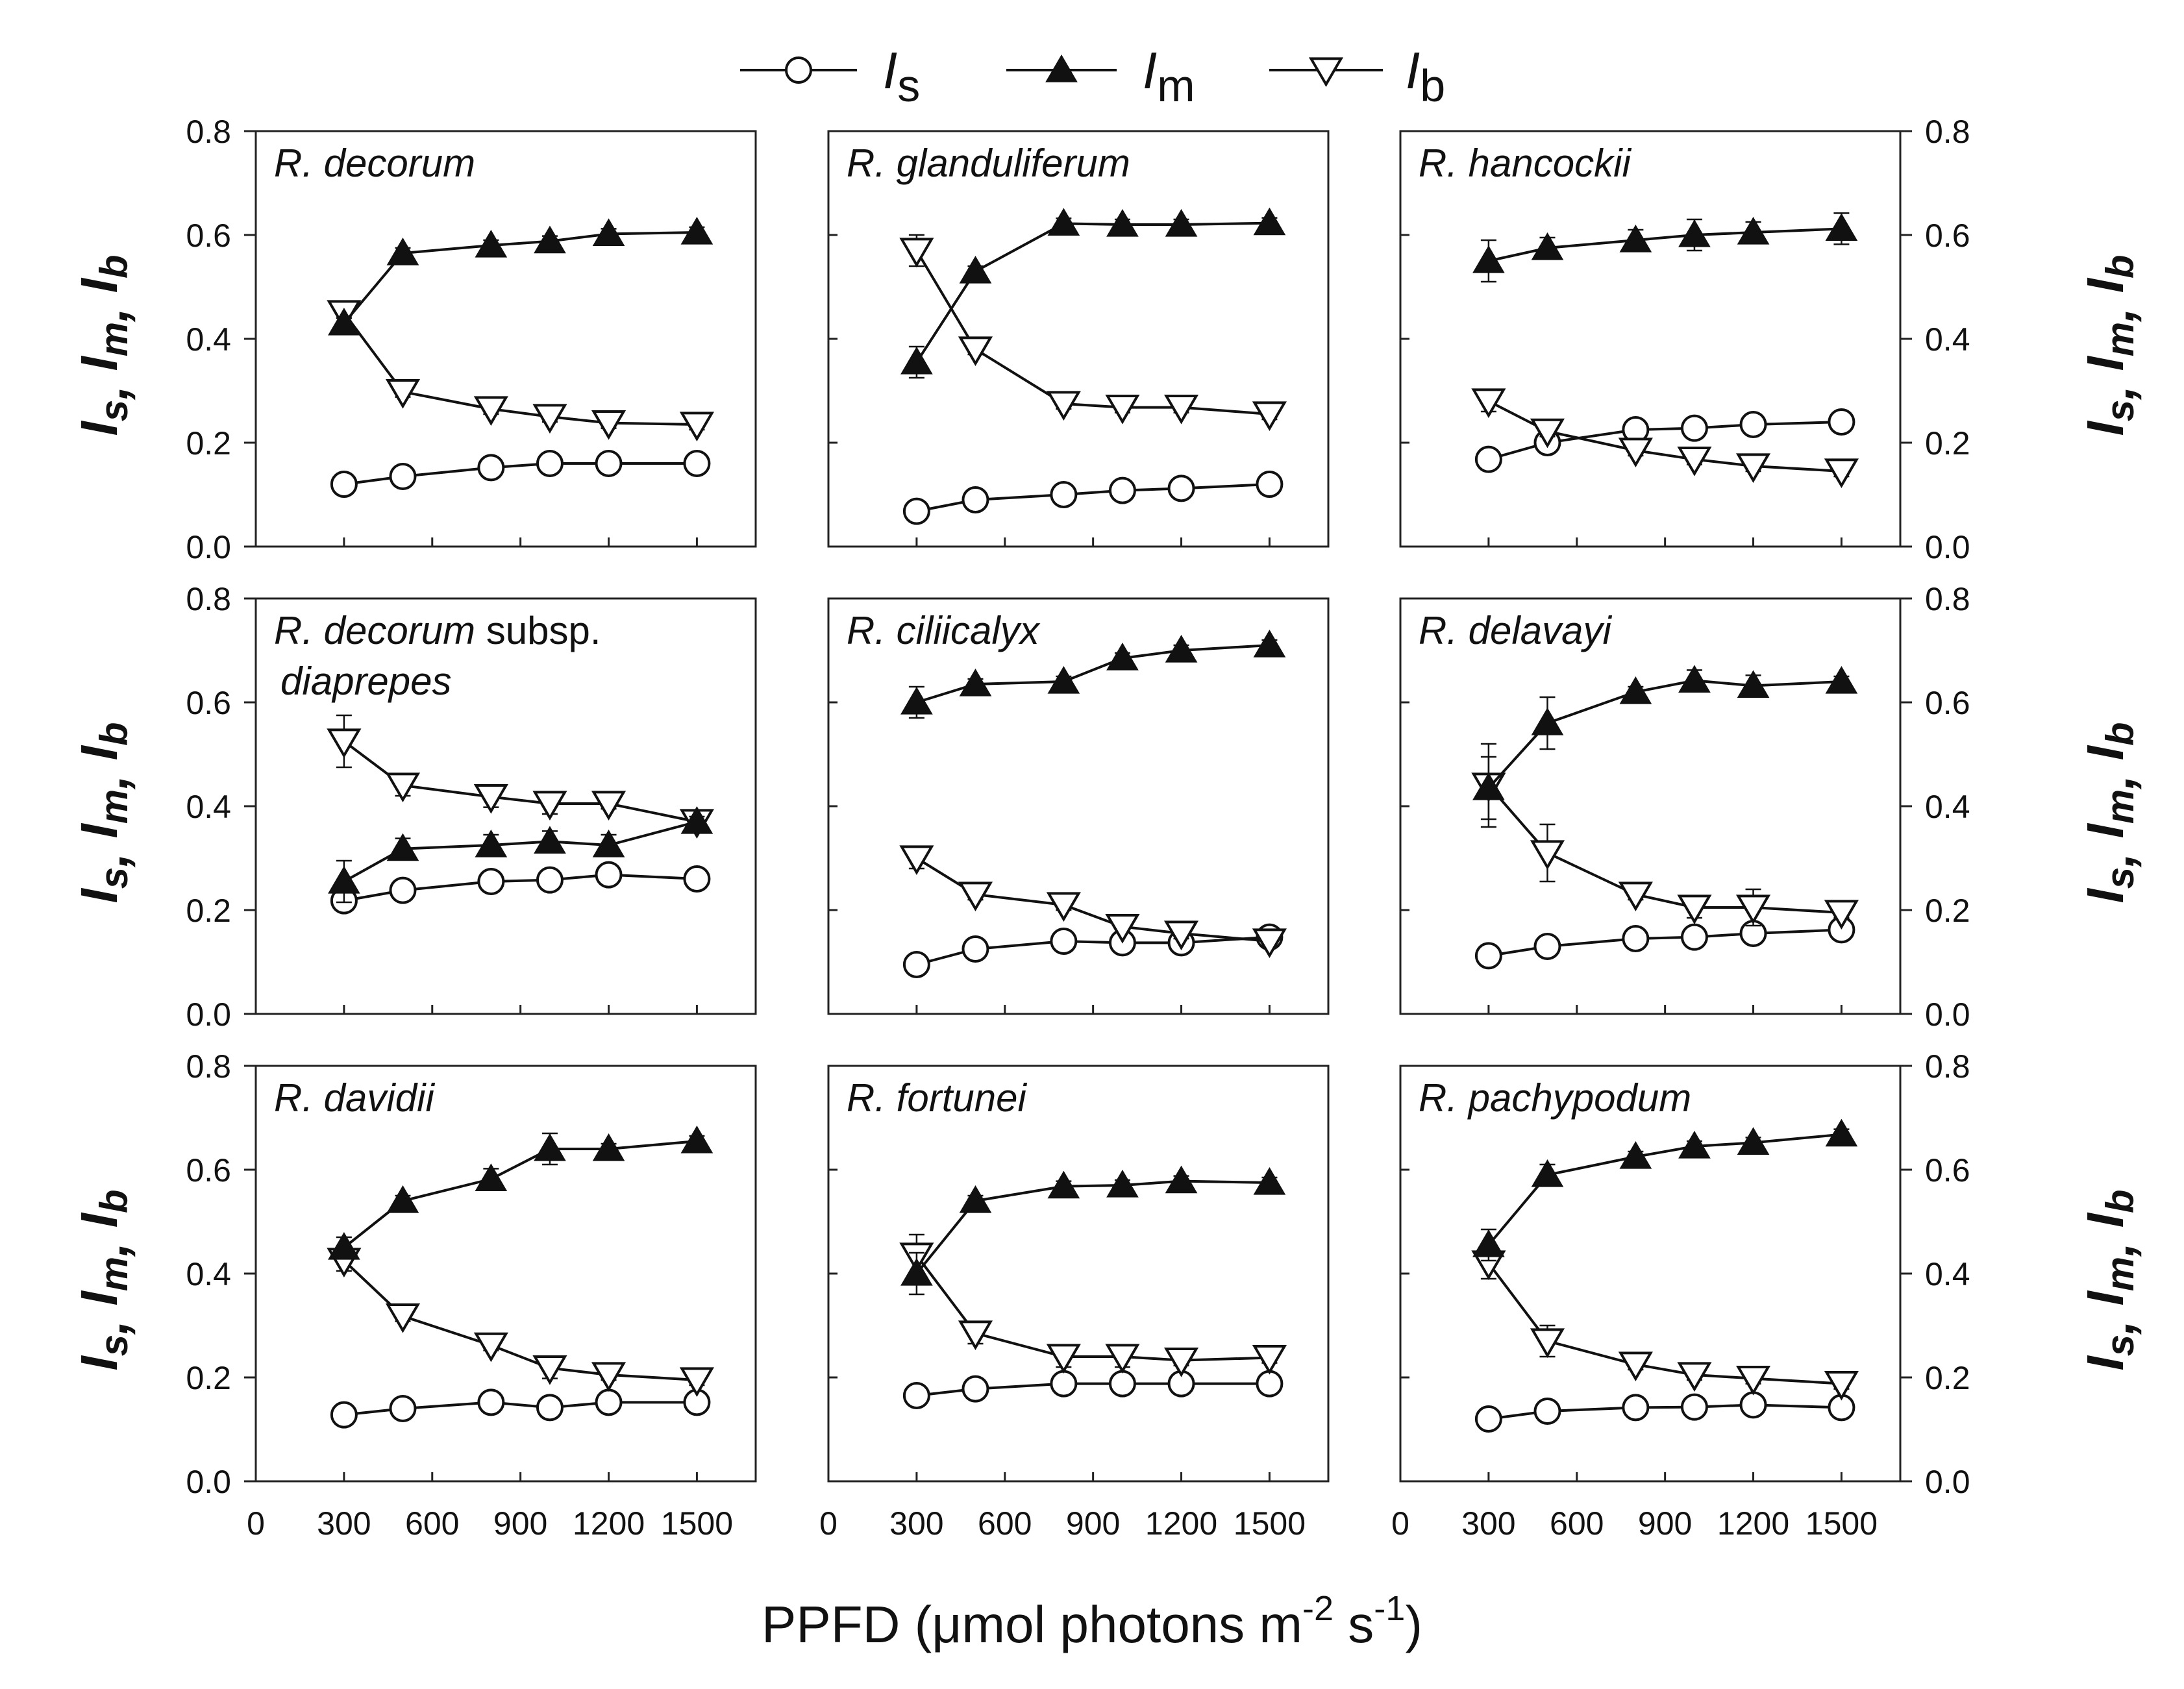  Describe the element at coordinates (432, 1523) in the screenshot. I see `x-tick-label: 600` at that location.